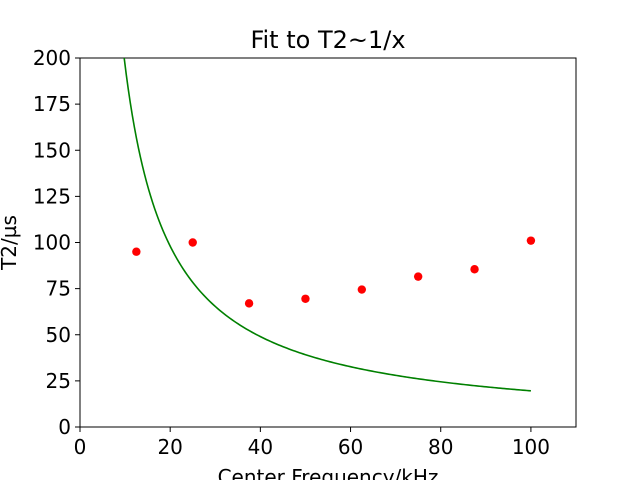 Image resolution: width=640 pixels, height=480 pixels. What do you see at coordinates (10, 243) in the screenshot?
I see `y-axis-title: T2/µs` at bounding box center [10, 243].